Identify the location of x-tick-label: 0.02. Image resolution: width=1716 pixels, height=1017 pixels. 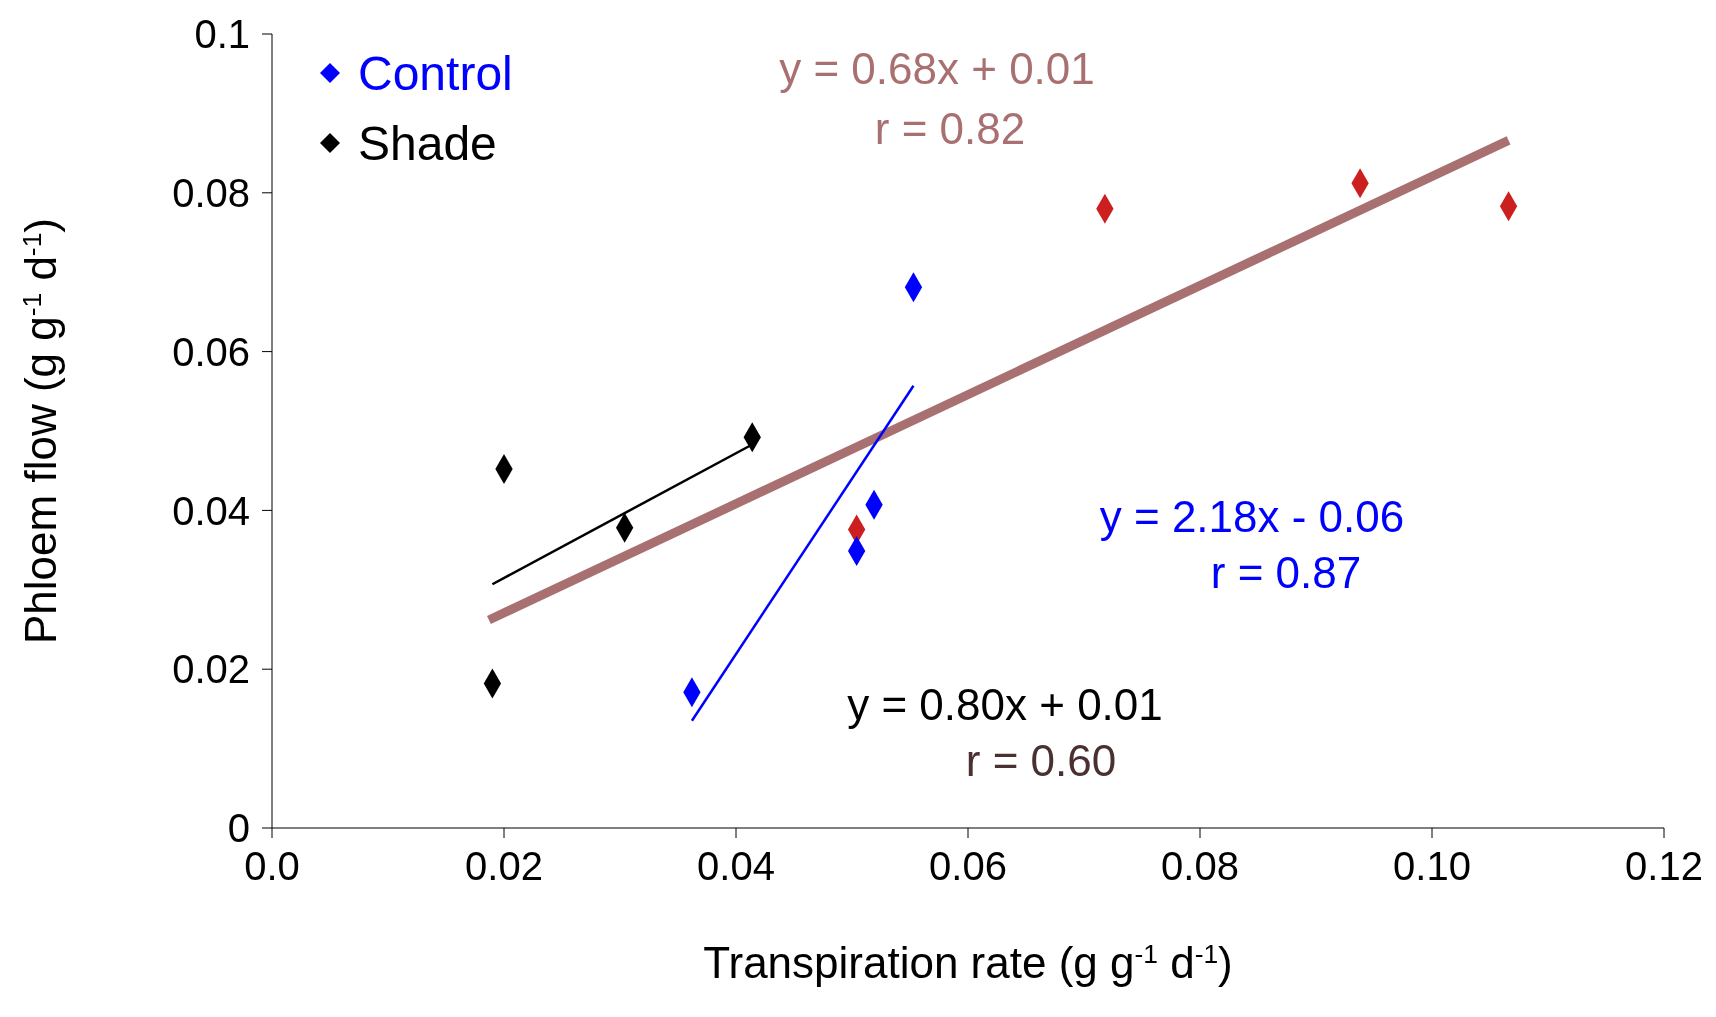
(504, 866).